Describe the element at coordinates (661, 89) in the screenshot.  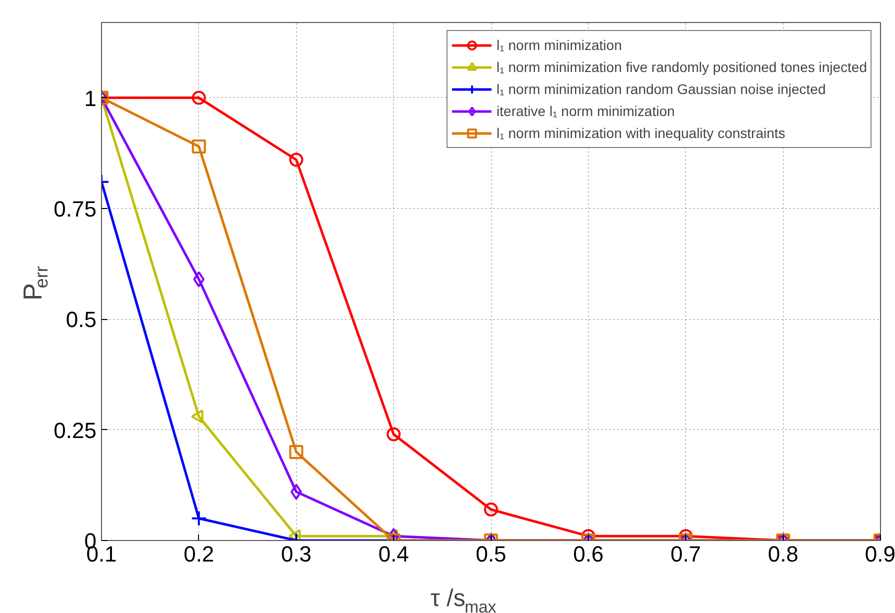
I see `legend-label: l₁ norm minimization random Gaussian noise injected` at that location.